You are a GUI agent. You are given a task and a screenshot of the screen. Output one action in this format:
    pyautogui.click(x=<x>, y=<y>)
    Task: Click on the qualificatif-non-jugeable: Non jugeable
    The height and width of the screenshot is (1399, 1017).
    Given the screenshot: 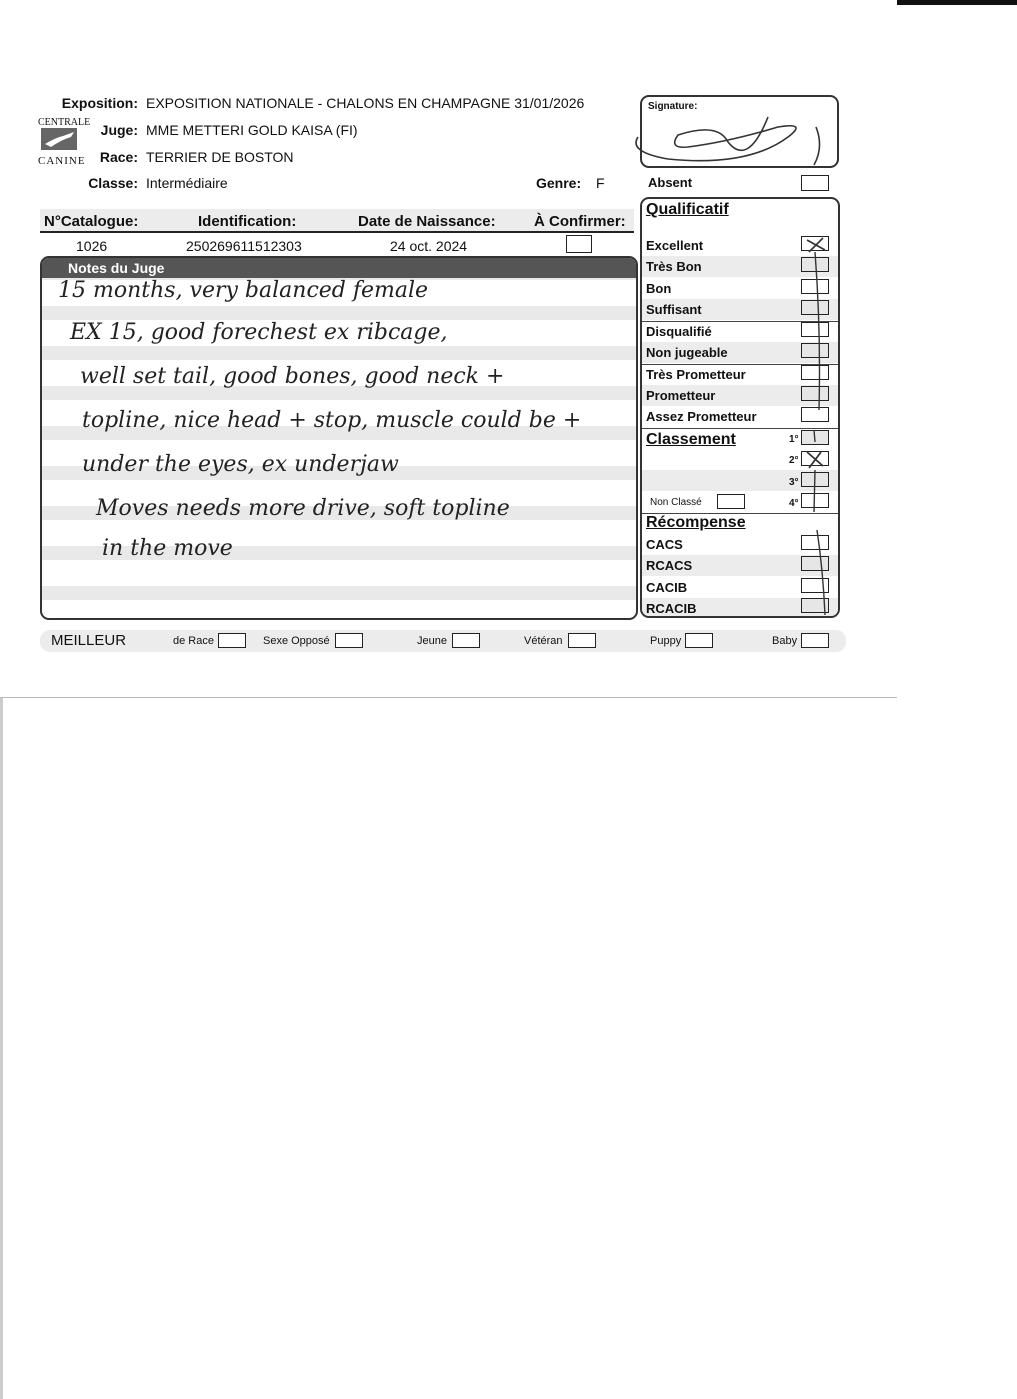 What is the action you would take?
    pyautogui.click(x=740, y=352)
    